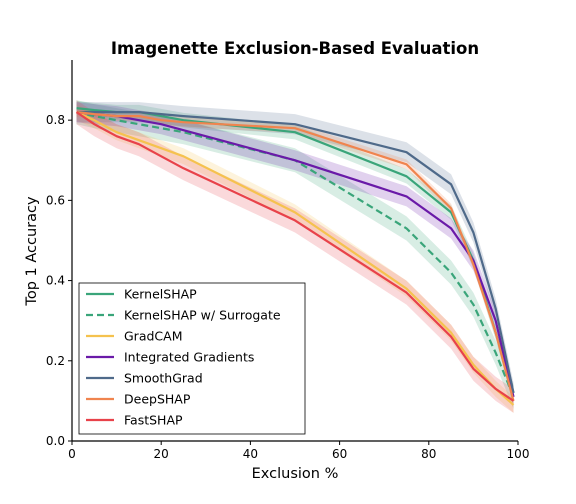 The height and width of the screenshot is (504, 576). Describe the element at coordinates (295, 48) in the screenshot. I see `chart-title: Imagenette Exclusion-Based Evaluation` at that location.